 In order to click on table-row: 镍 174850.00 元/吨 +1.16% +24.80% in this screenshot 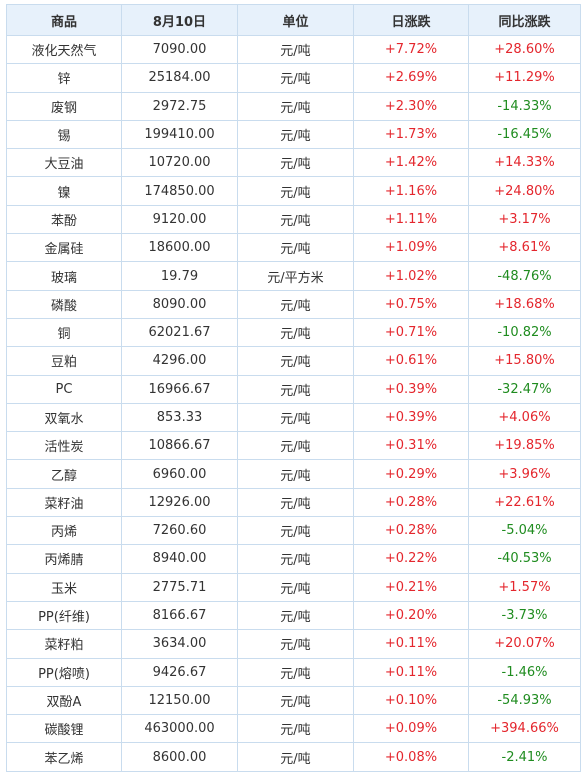, I will do `click(293, 191)`.